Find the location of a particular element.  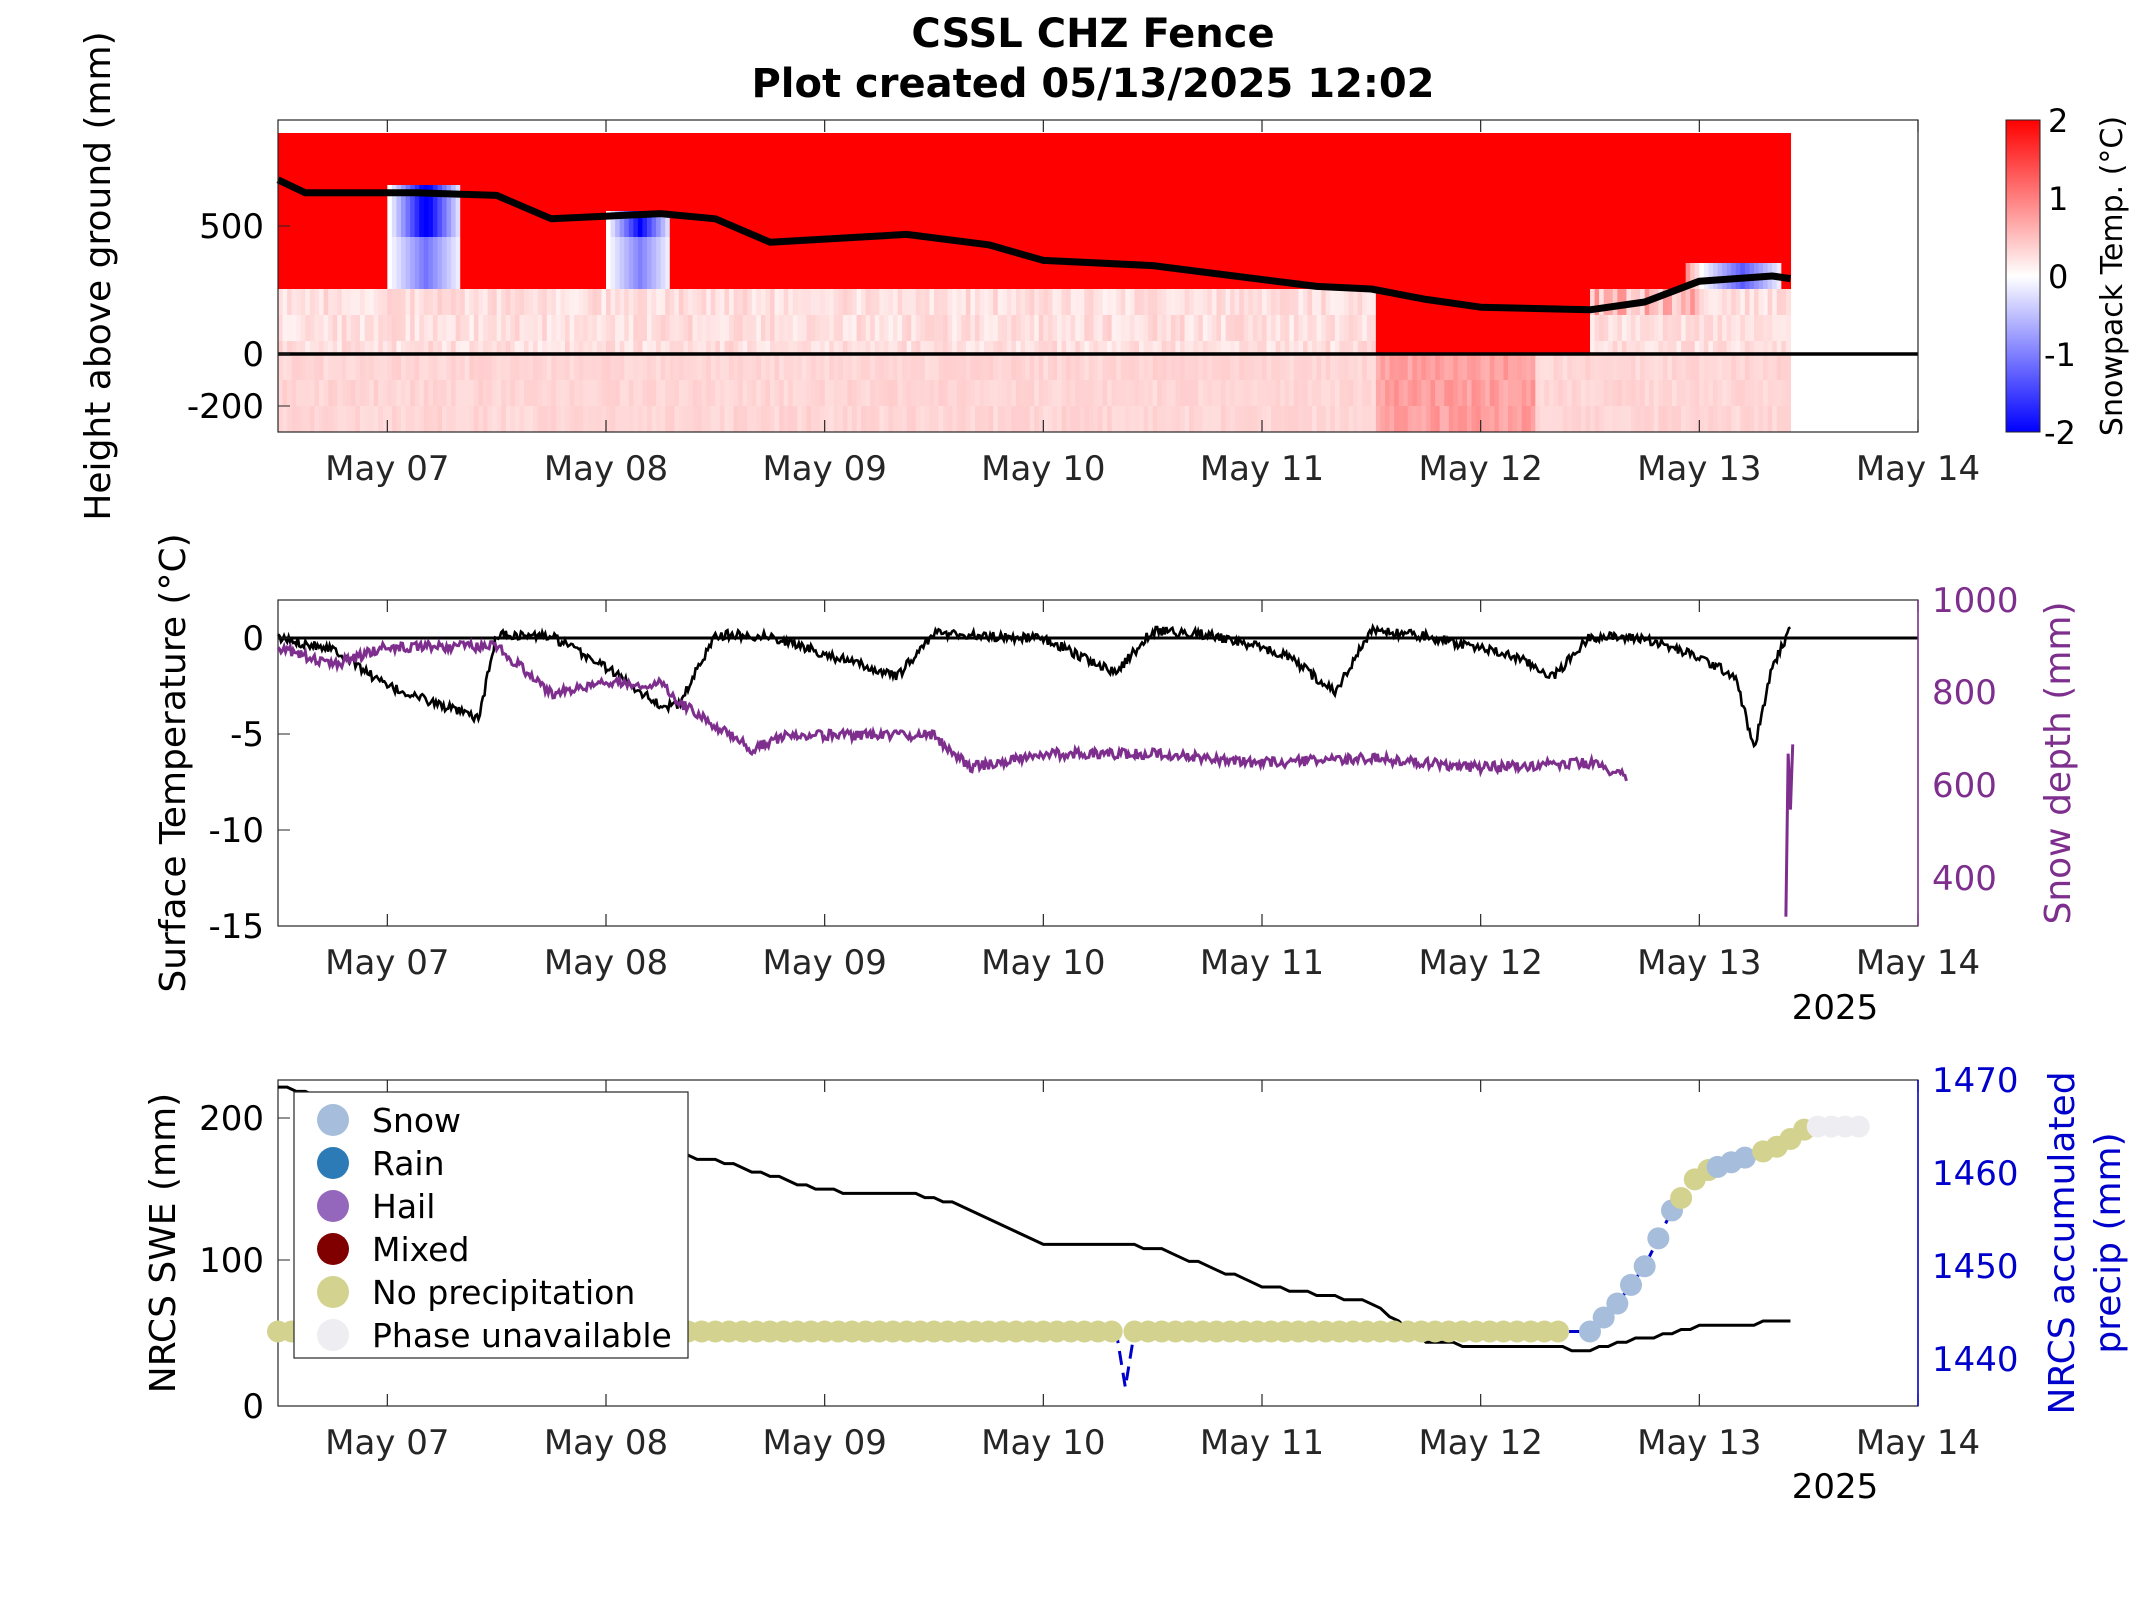

panel3-xtick-label: May 12 is located at coordinates (1480, 1443).